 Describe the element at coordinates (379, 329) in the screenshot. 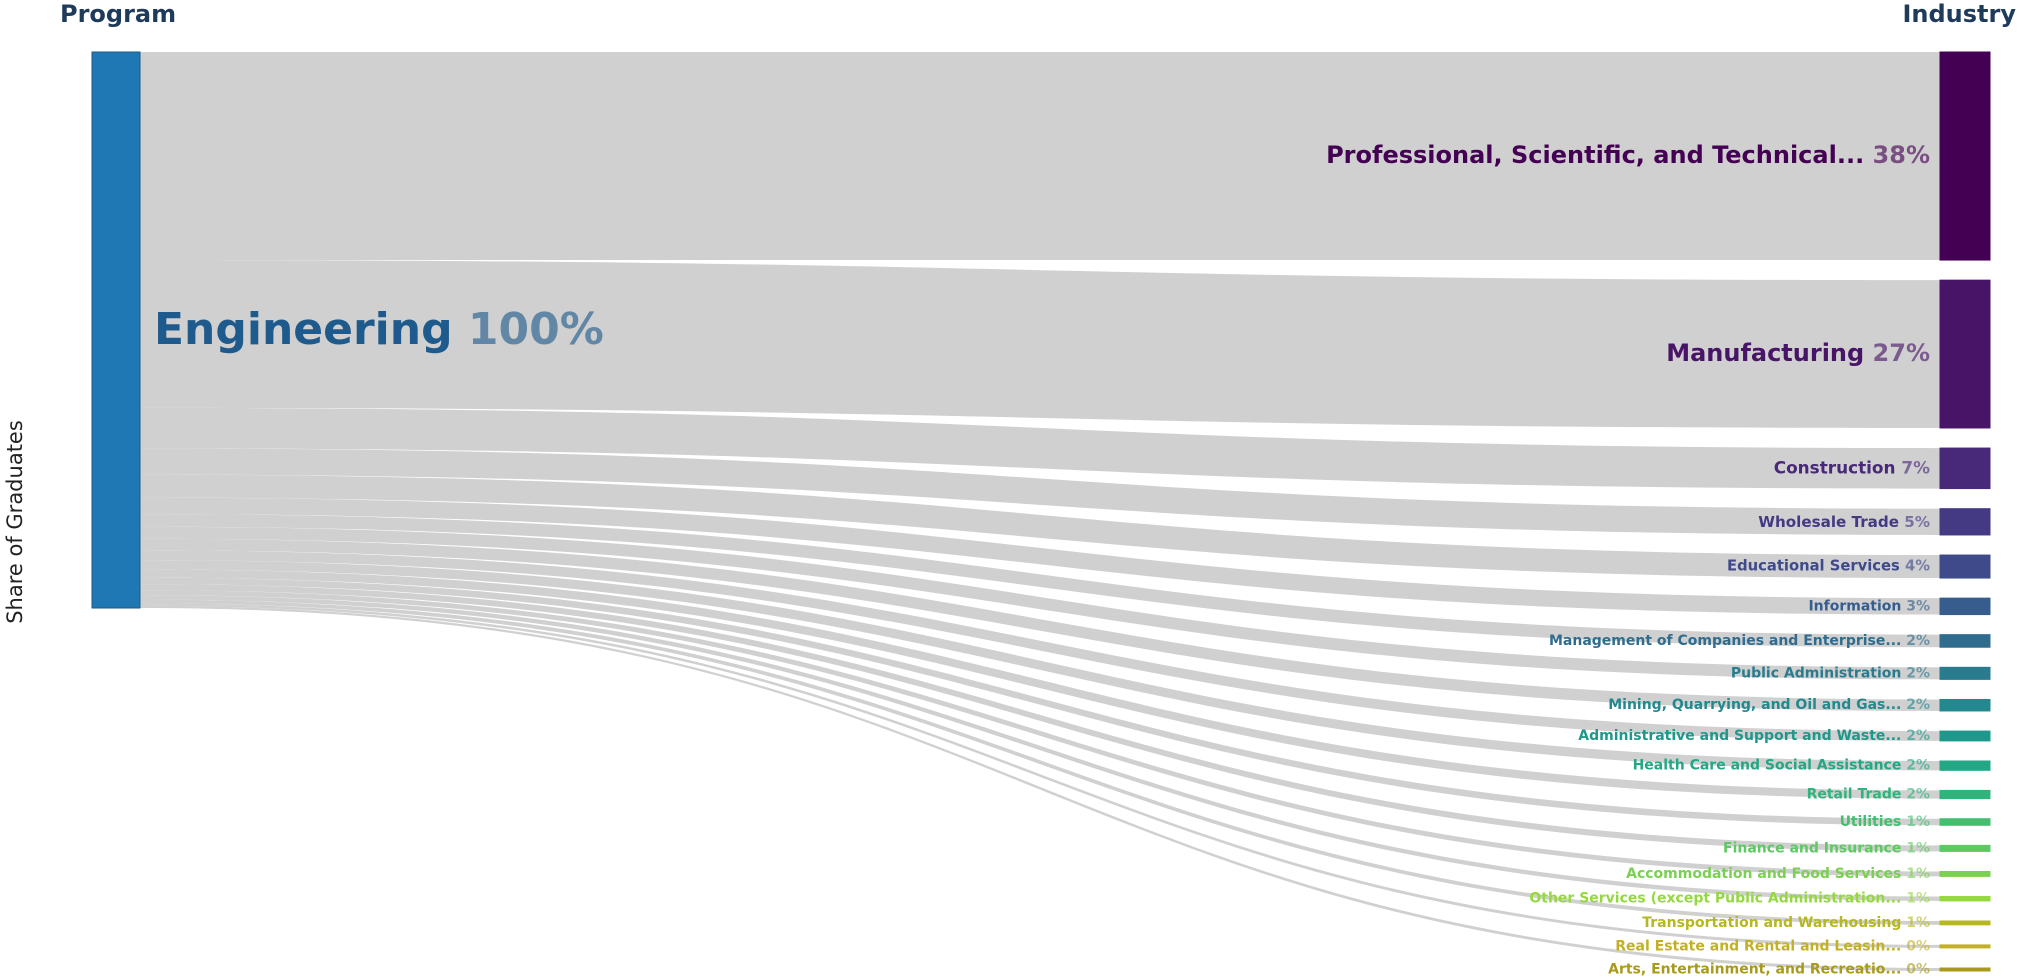

I see `source-label: Engineering 100%` at that location.